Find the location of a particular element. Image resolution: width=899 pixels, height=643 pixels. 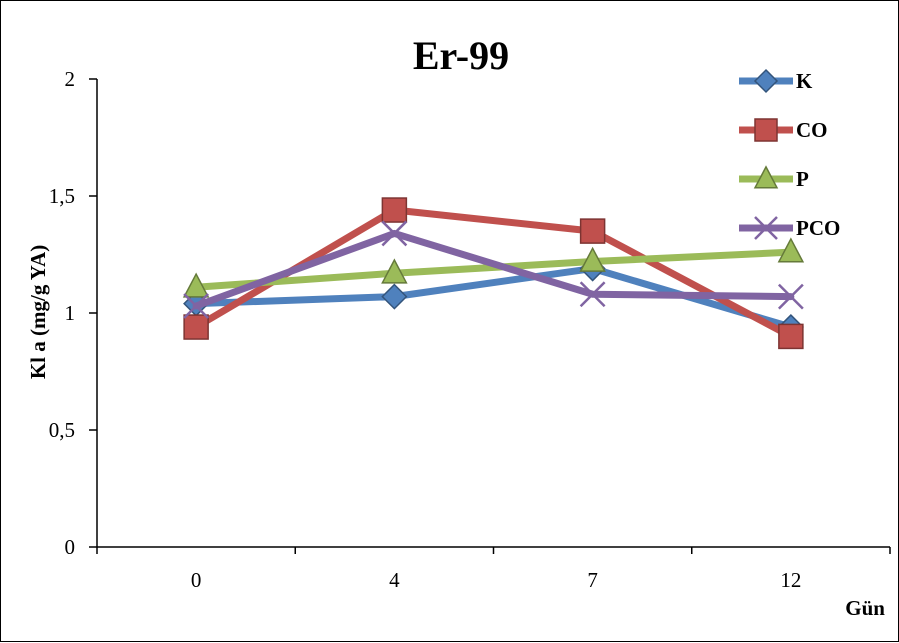

x-axis-label: Gün is located at coordinates (865, 608).